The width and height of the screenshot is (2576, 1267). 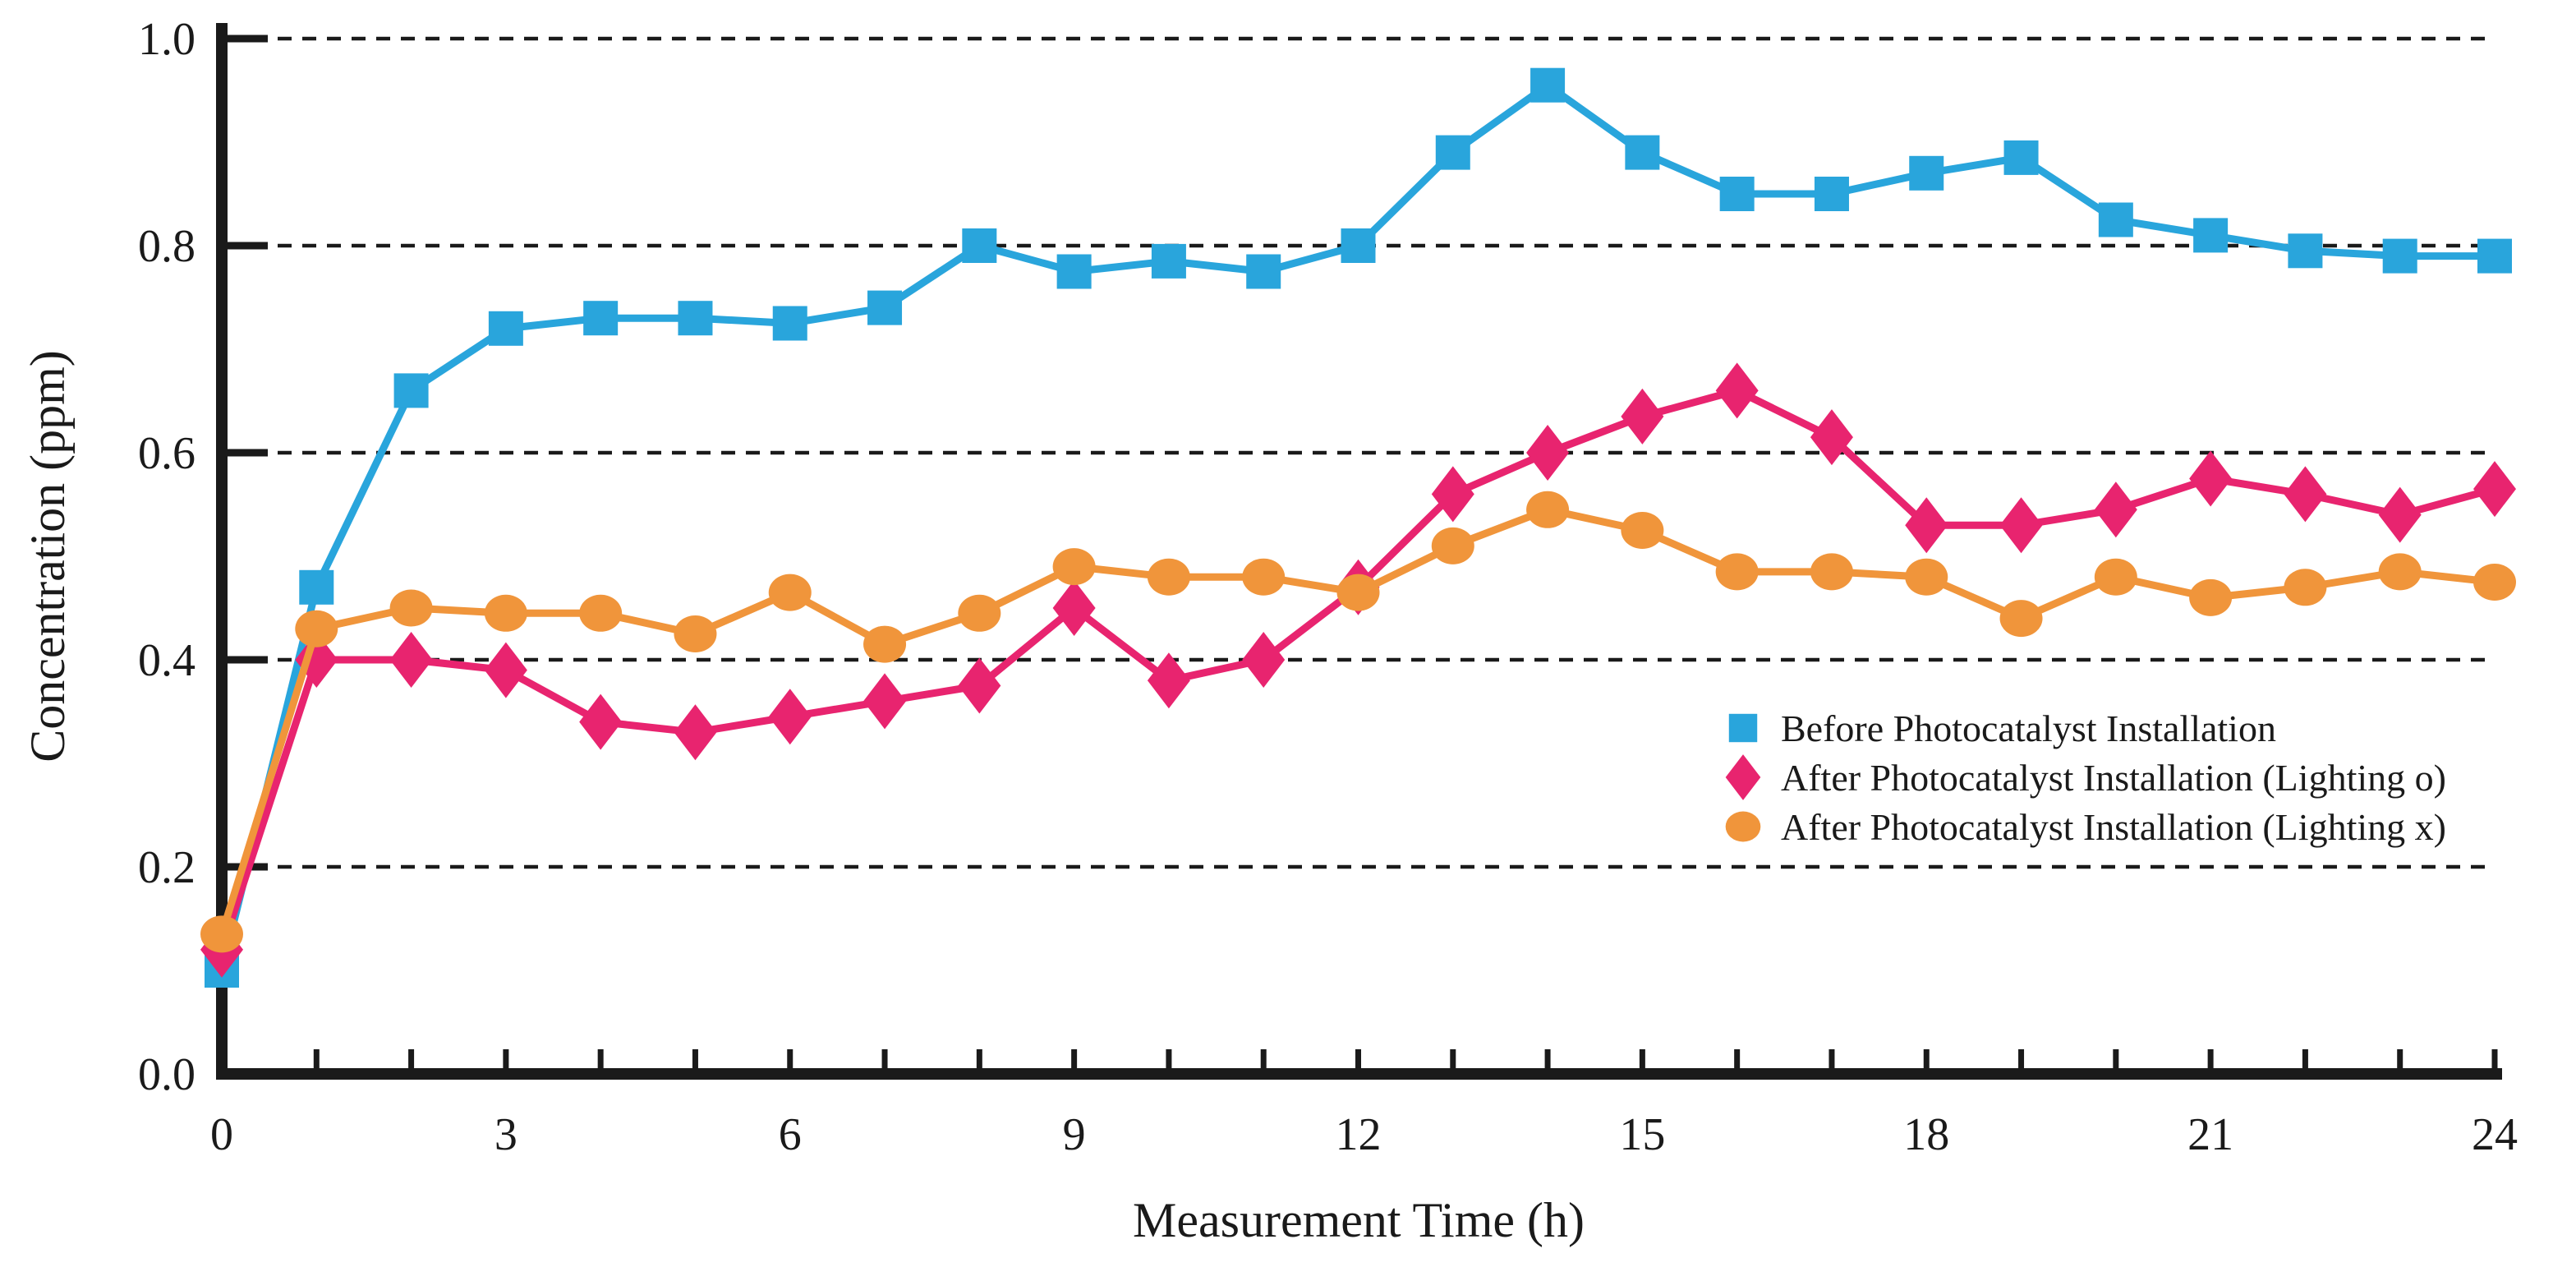 I want to click on x-tick-label: 21, so click(x=2210, y=1134).